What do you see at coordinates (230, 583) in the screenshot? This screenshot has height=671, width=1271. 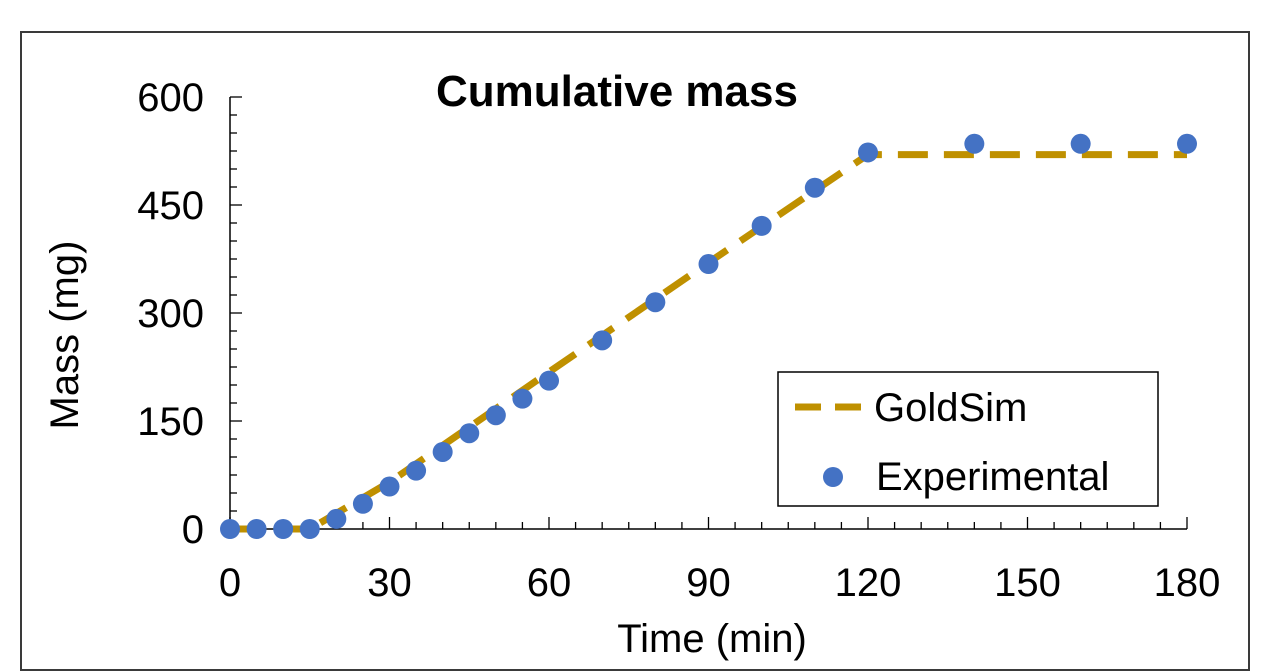 I see `x-tick-label: 0` at bounding box center [230, 583].